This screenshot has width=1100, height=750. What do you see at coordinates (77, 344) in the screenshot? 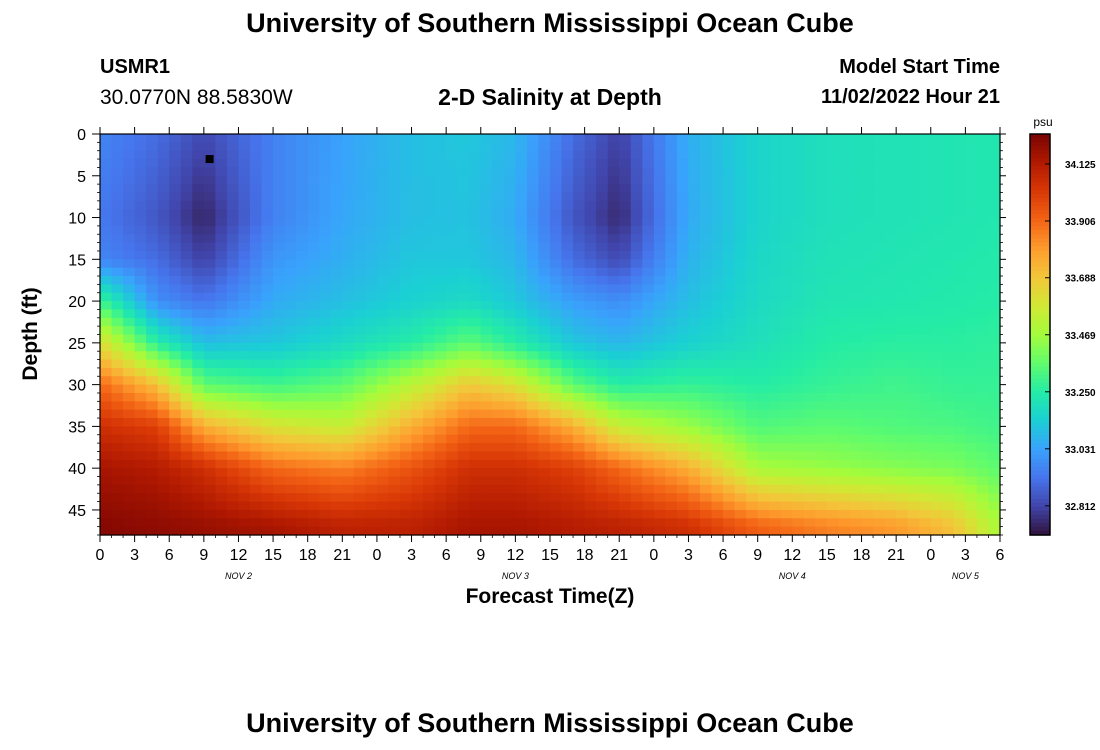
I see `y-tick-label: 25` at bounding box center [77, 344].